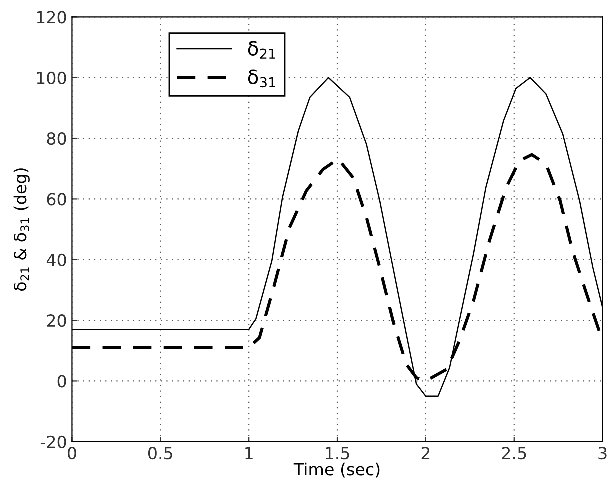 The image size is (612, 491). What do you see at coordinates (51, 78) in the screenshot?
I see `y-tick-label: 100` at bounding box center [51, 78].